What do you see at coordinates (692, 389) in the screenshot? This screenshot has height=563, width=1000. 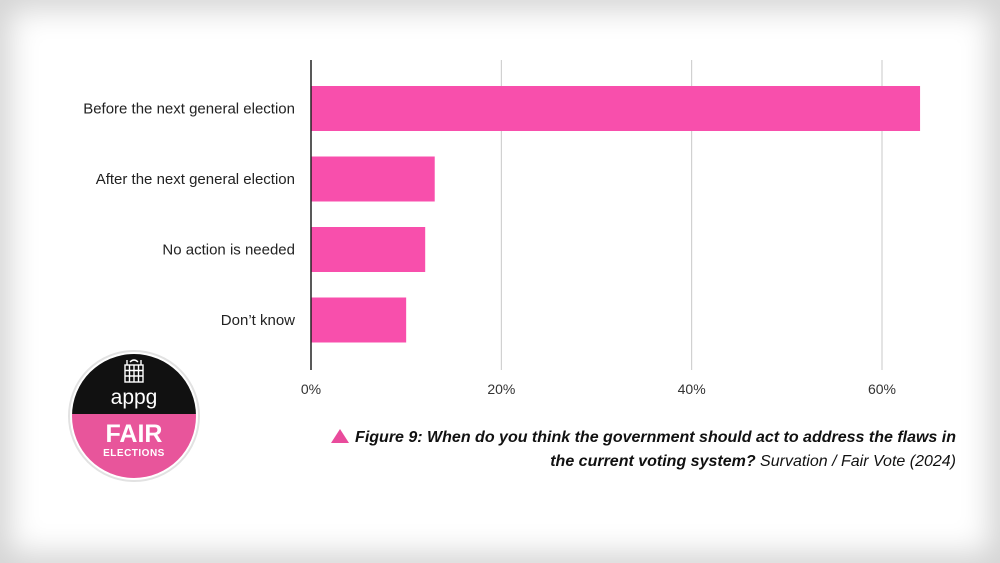 I see `x-tick-label: 40%` at bounding box center [692, 389].